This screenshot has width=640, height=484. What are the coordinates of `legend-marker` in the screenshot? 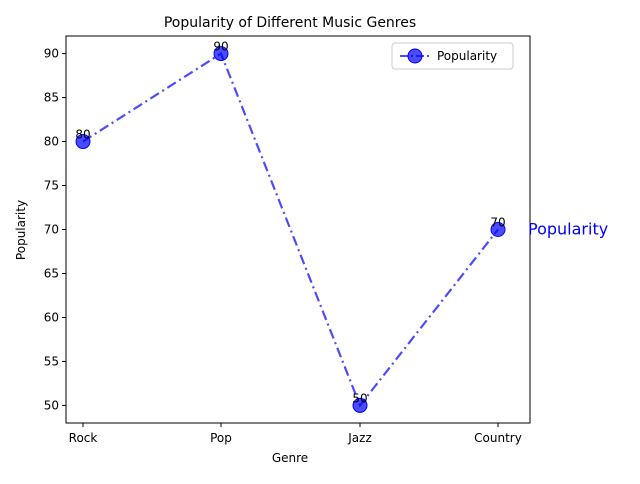 It's located at (415, 56).